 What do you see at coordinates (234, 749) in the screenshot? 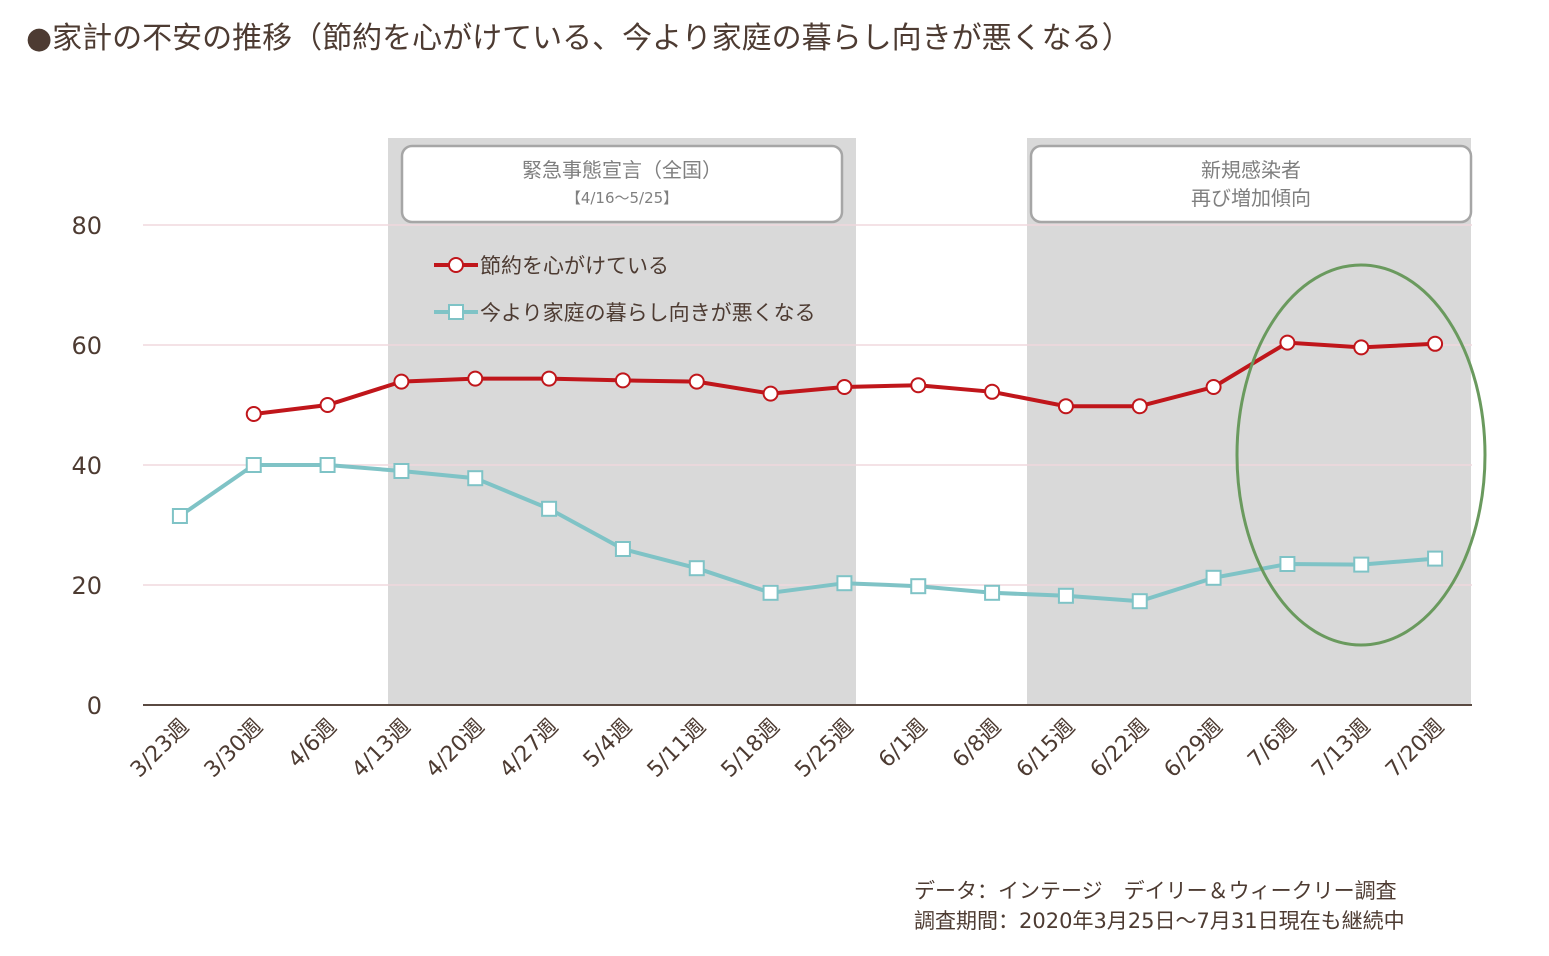
I see `x-tick-label: 3/30週` at bounding box center [234, 749].